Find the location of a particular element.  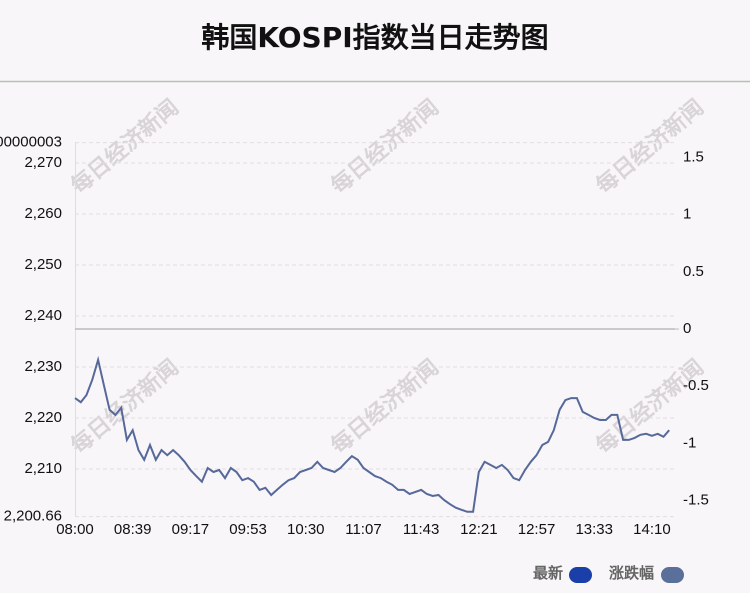

x-tick-label: 11:43 is located at coordinates (421, 529).